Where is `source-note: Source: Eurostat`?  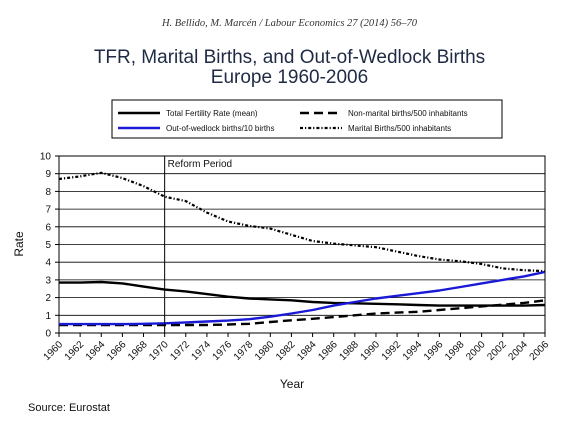 source-note: Source: Eurostat is located at coordinates (69, 408).